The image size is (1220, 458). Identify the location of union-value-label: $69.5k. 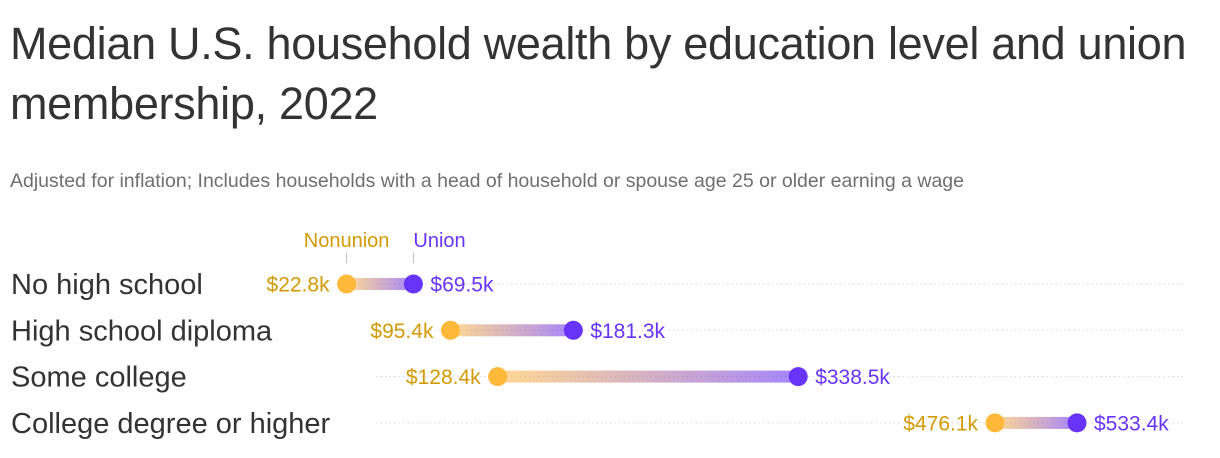
(462, 285).